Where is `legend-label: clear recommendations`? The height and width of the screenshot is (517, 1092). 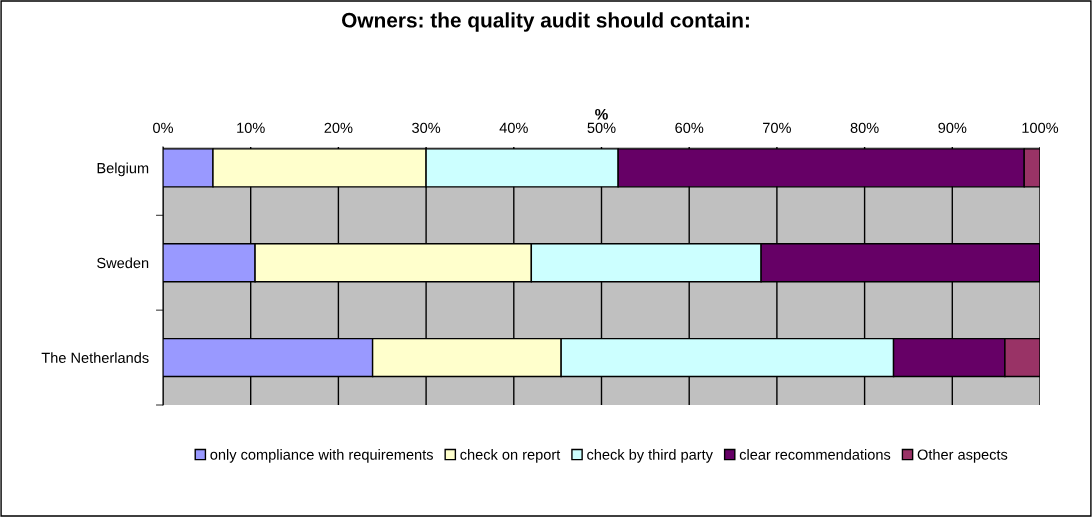
legend-label: clear recommendations is located at coordinates (815, 454).